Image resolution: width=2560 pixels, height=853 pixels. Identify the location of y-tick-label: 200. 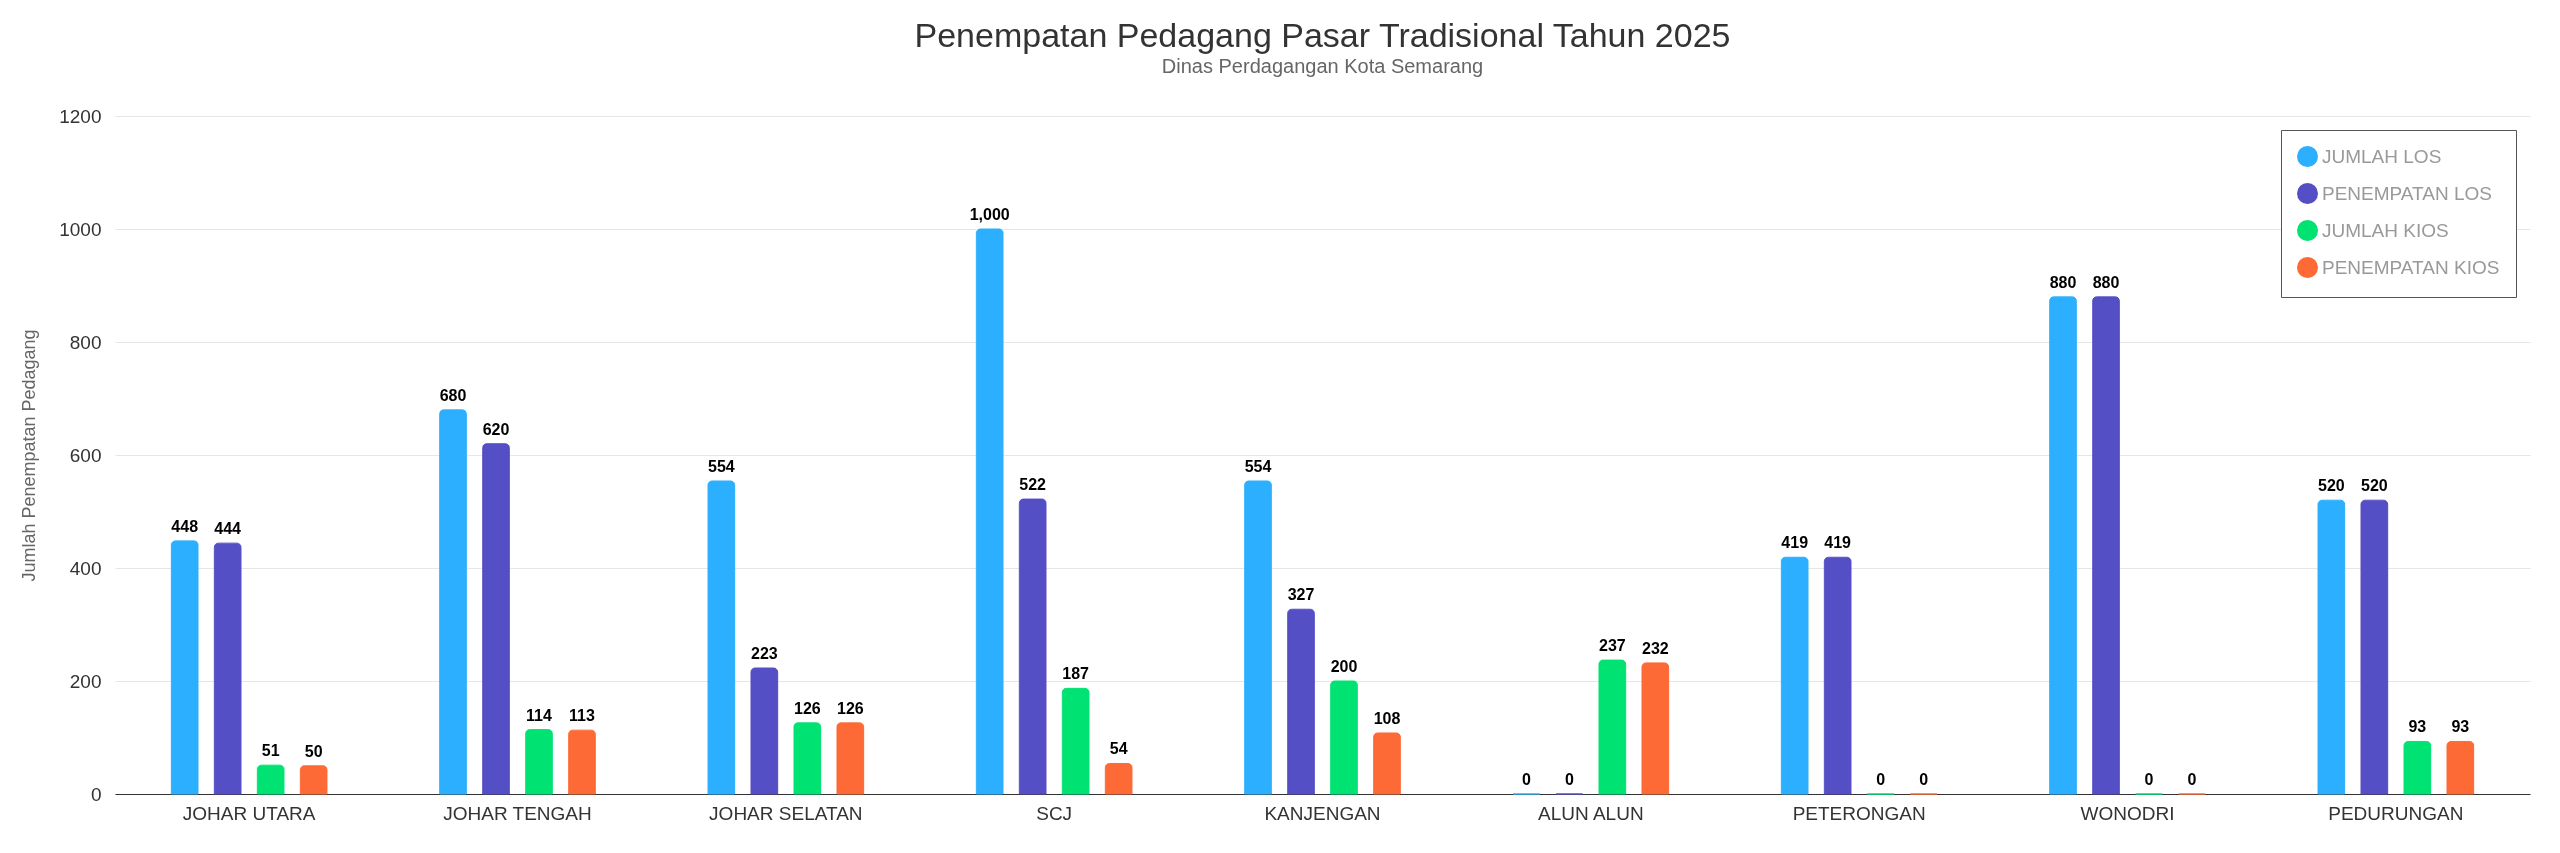
(85, 681).